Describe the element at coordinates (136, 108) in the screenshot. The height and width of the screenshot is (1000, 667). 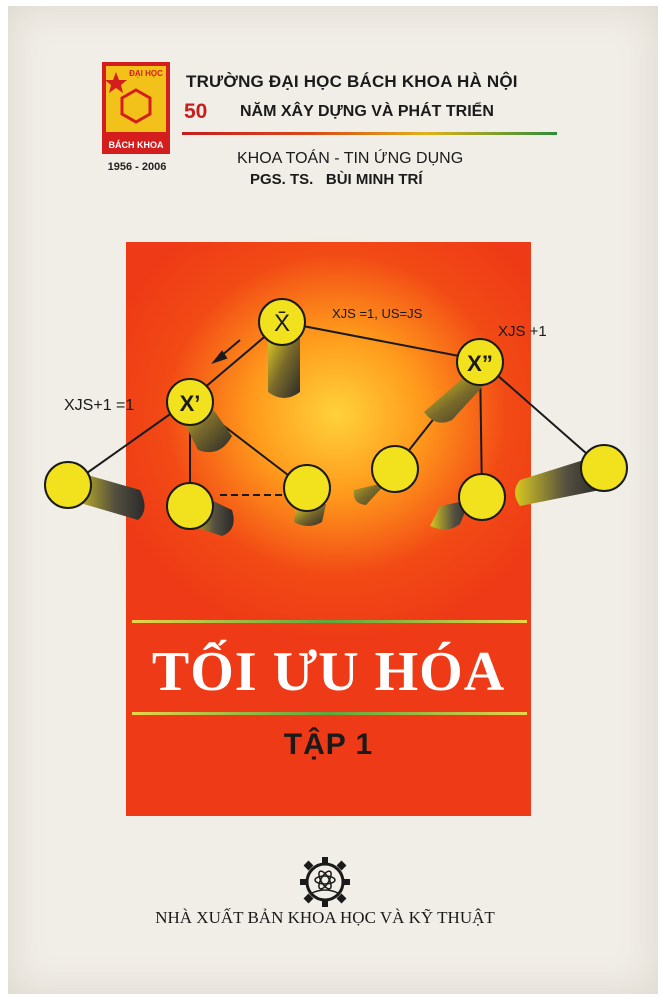
I see `bach-khoa-logo: ĐẠI HỌC BÁCH KHOA` at that location.